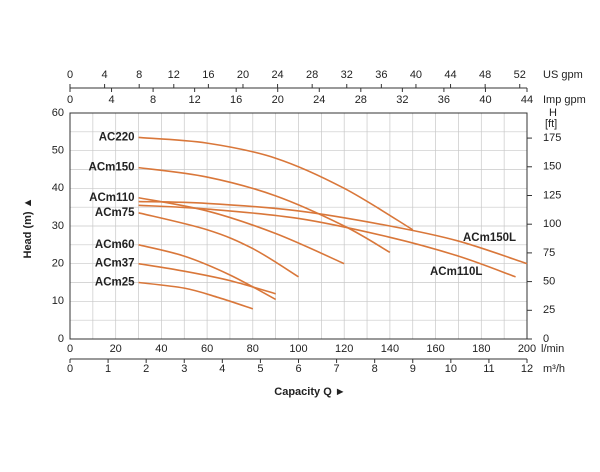 This screenshot has width=600, height=472. What do you see at coordinates (58, 264) in the screenshot?
I see `y-tick-label: 20` at bounding box center [58, 264].